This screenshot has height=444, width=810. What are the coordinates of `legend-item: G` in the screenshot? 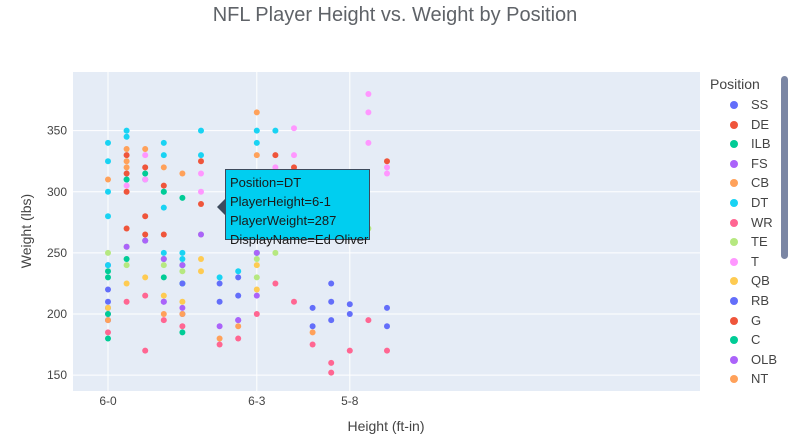 It's located at (749, 321).